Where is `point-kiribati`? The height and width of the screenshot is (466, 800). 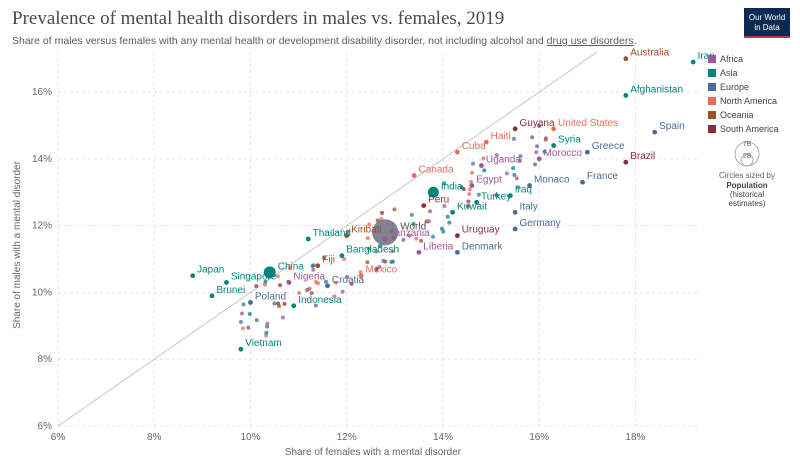 point-kiribati is located at coordinates (347, 236).